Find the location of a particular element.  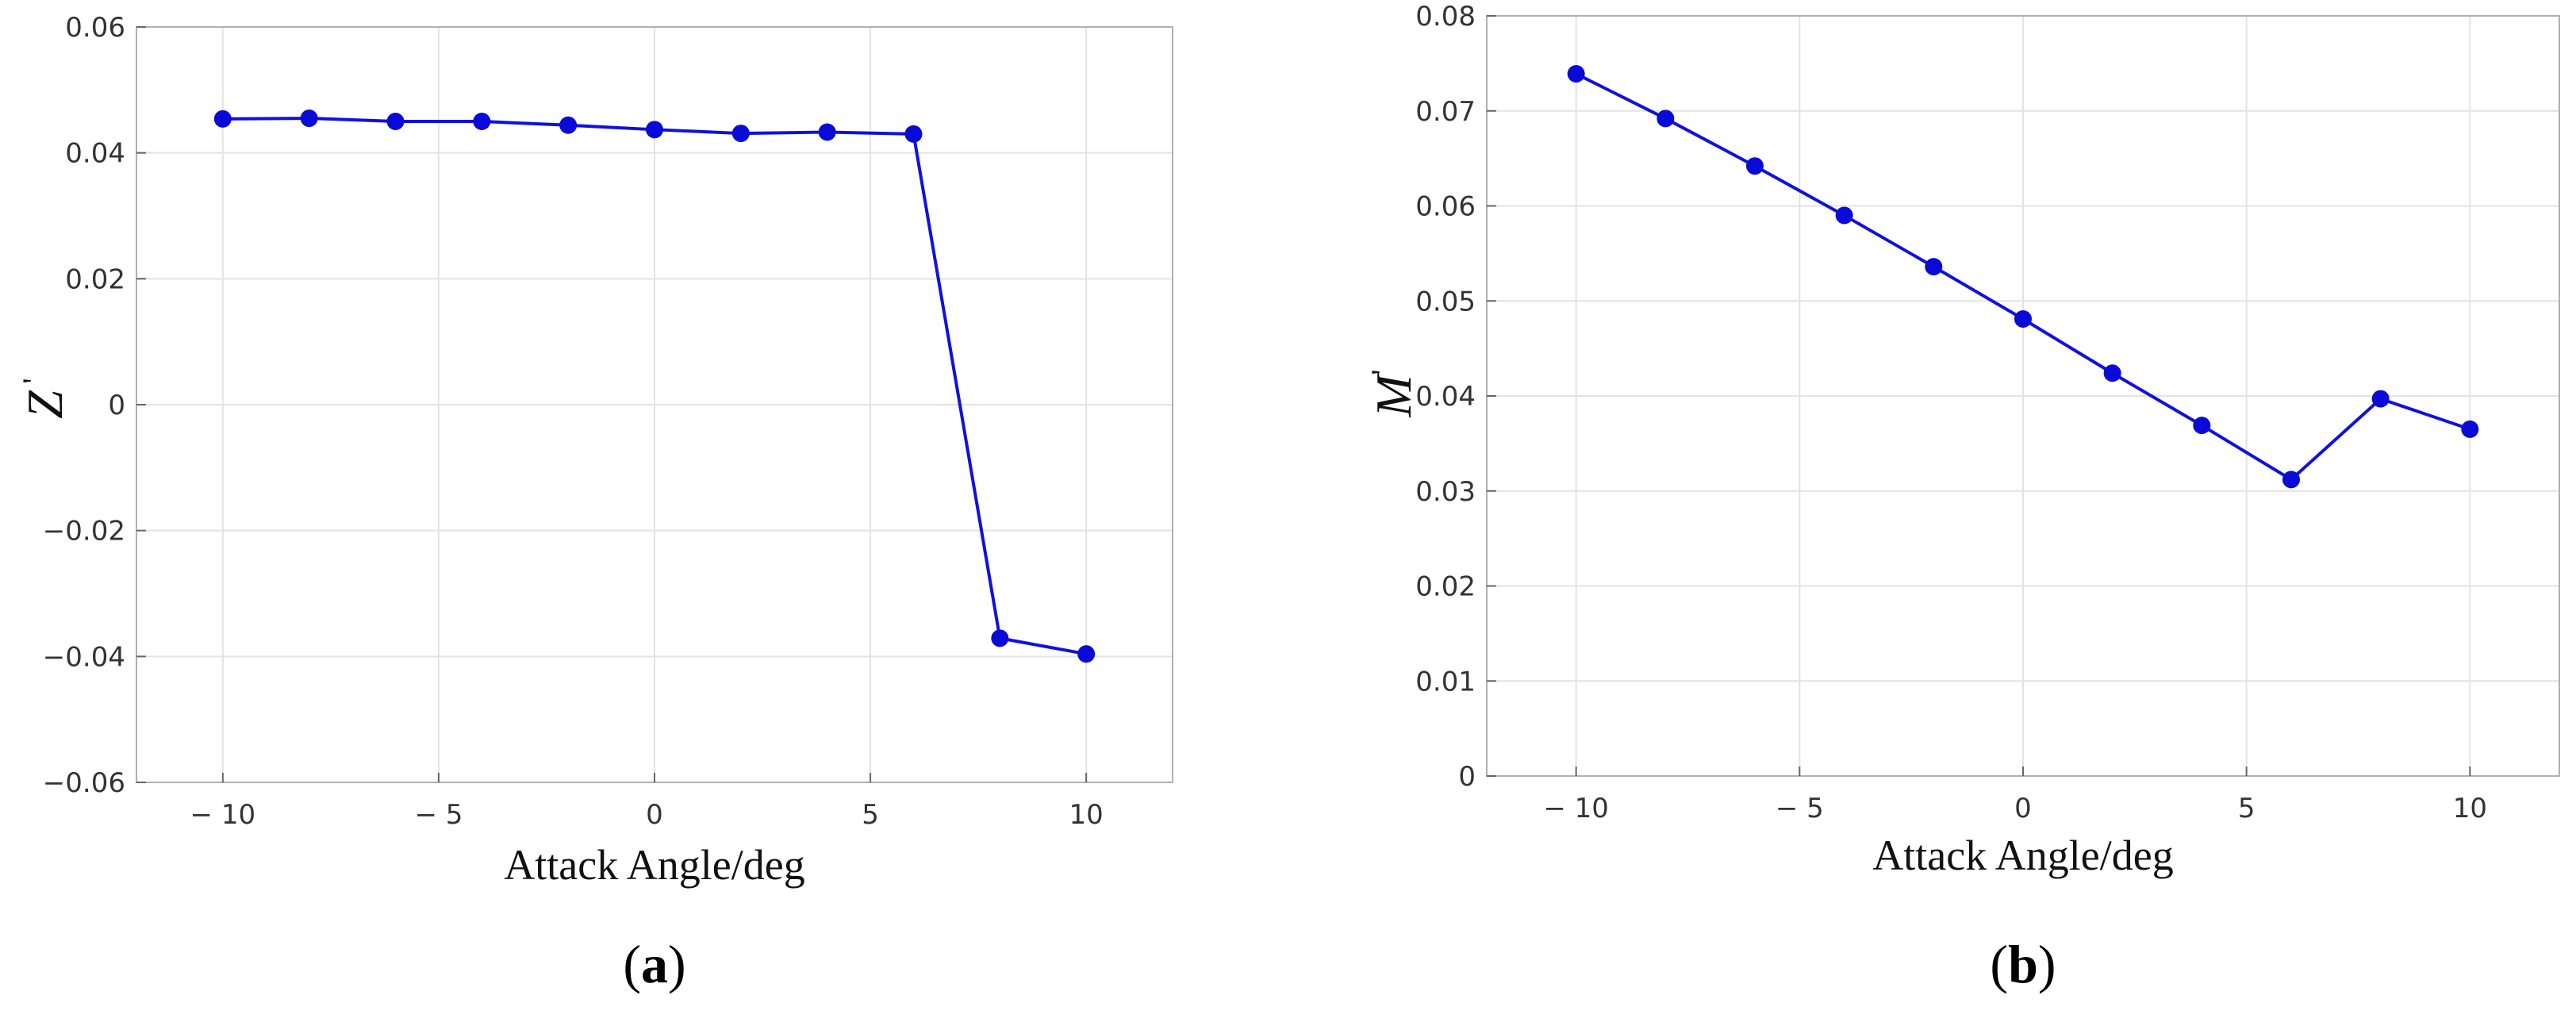

chart-b-panel-label: (b) is located at coordinates (2023, 964).